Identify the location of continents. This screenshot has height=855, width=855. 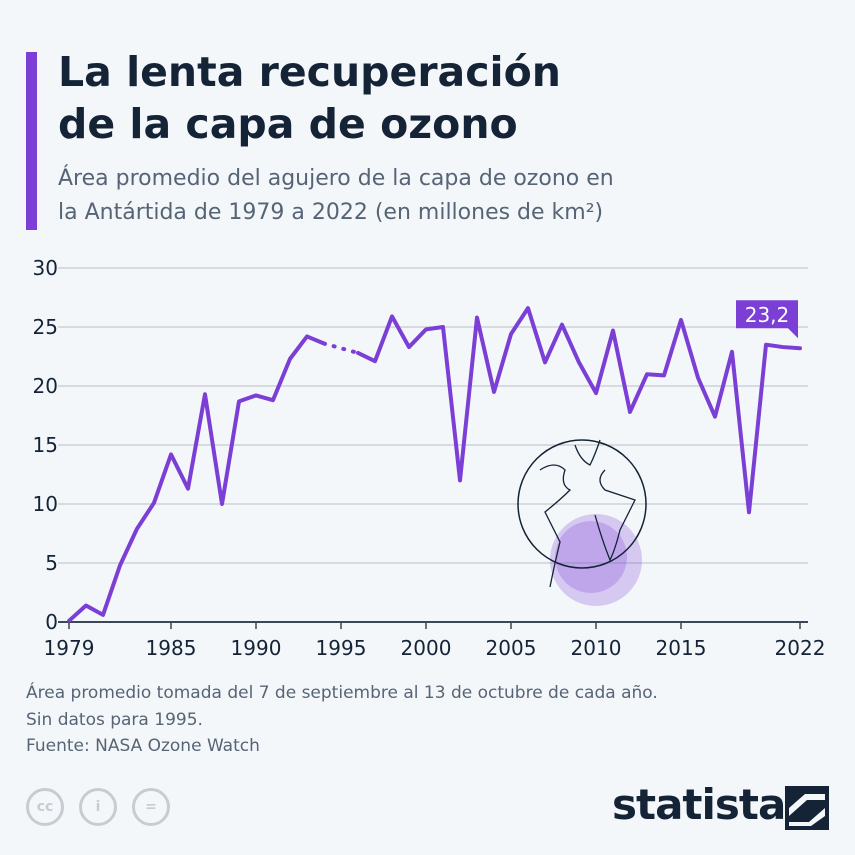
(587, 513).